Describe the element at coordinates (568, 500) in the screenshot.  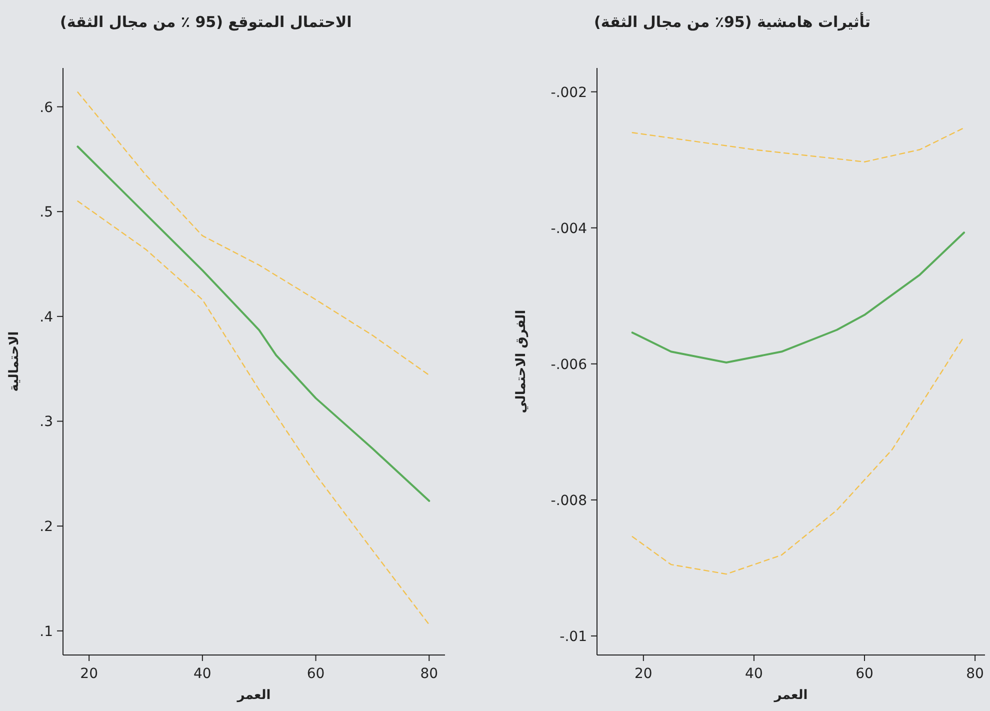
I see `y-tick-label: -.008` at that location.